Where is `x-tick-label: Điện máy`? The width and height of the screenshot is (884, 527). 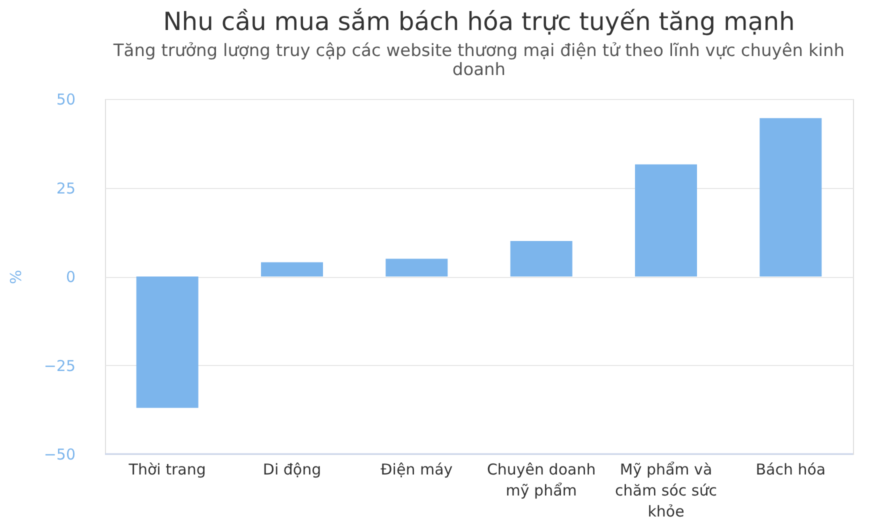
x-tick-label: Điện máy is located at coordinates (416, 469).